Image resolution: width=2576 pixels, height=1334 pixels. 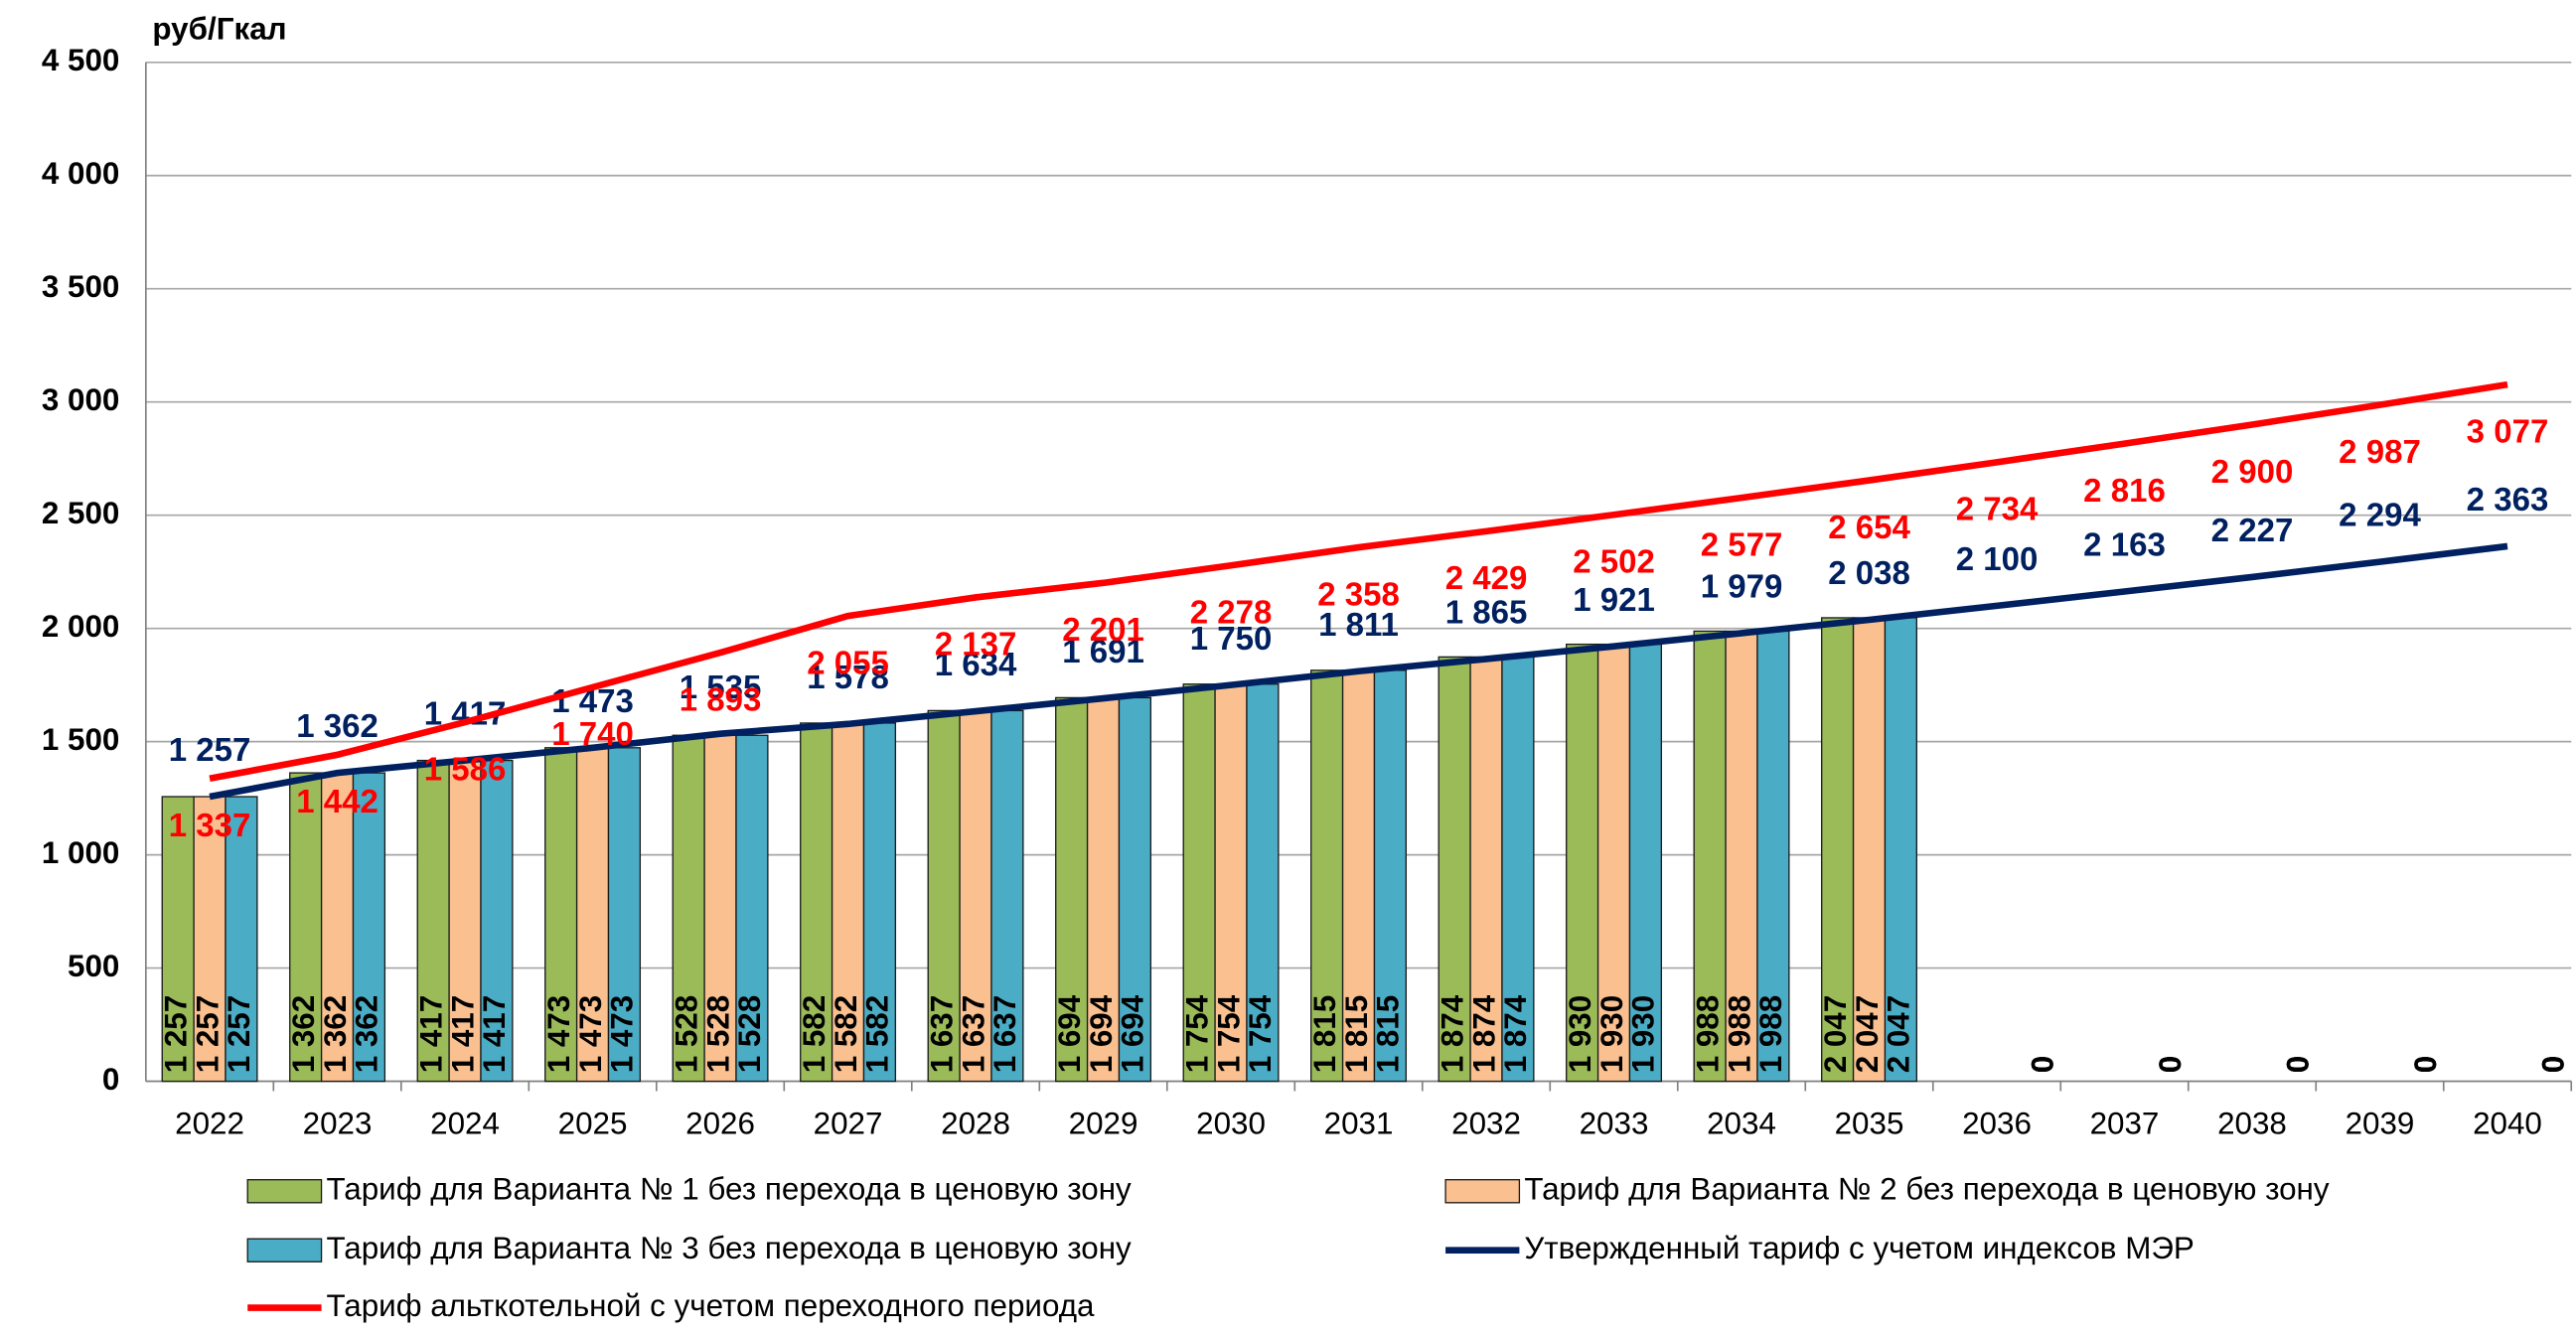 What do you see at coordinates (81, 173) in the screenshot?
I see `y-tick-label: 4 000` at bounding box center [81, 173].